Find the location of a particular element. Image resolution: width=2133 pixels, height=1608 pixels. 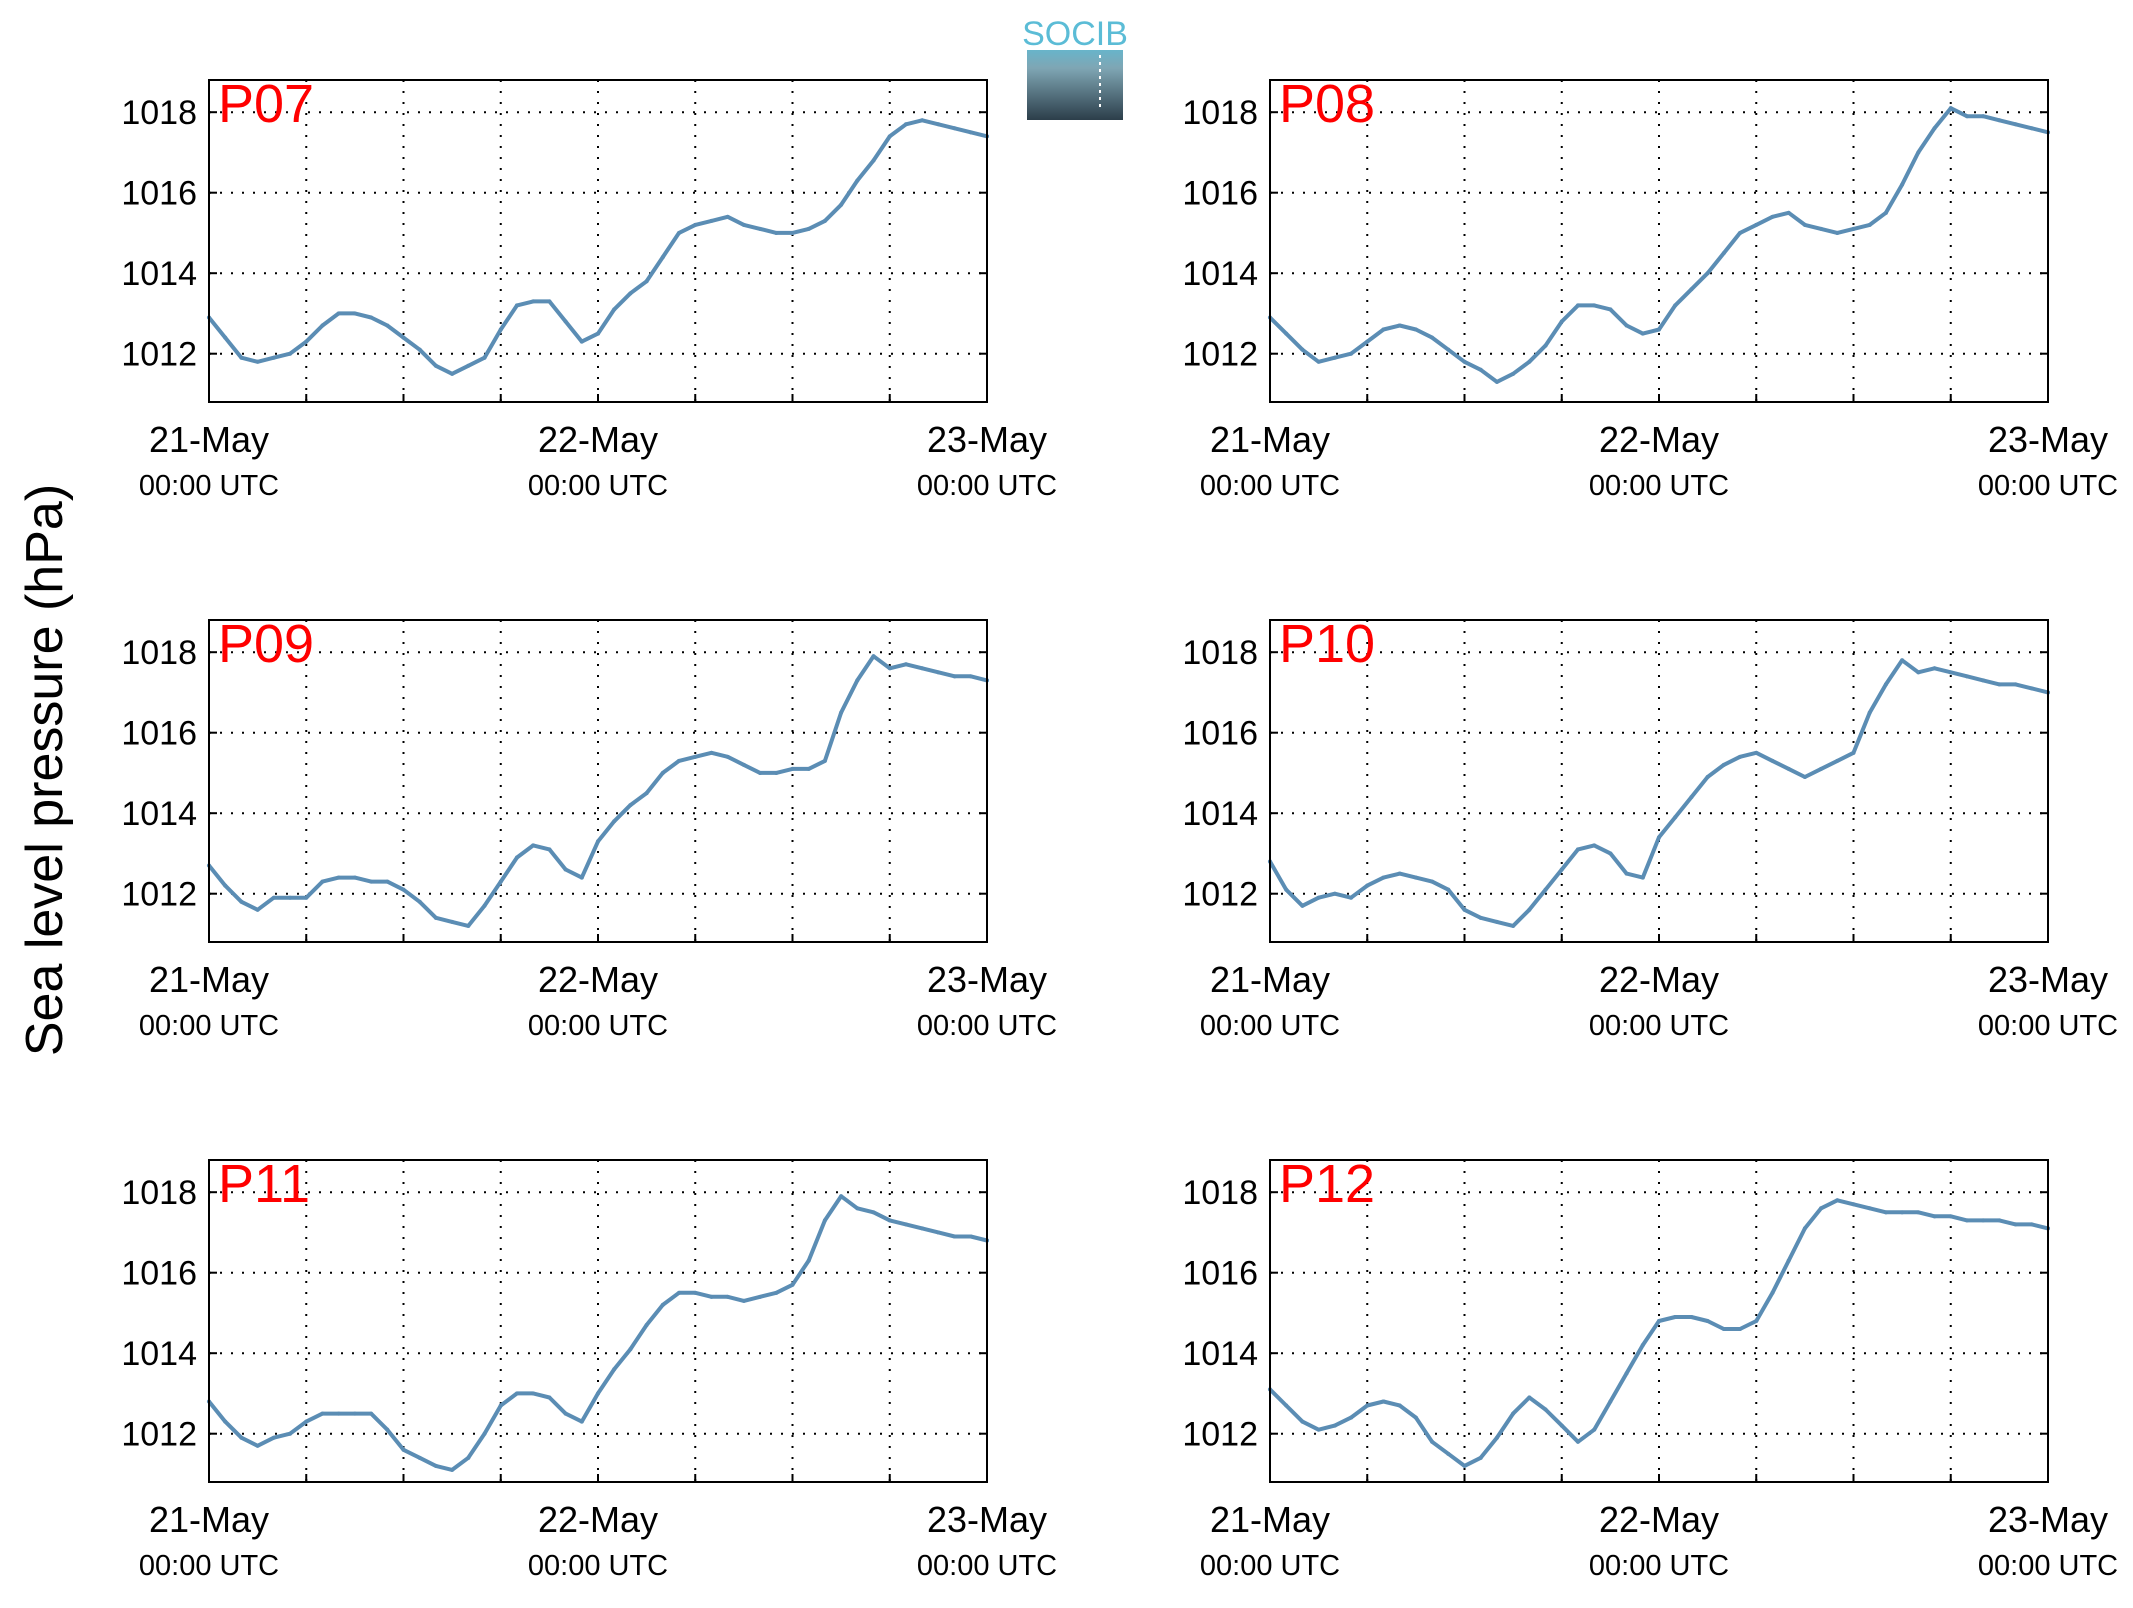

panel-label: P09 is located at coordinates (266, 644).